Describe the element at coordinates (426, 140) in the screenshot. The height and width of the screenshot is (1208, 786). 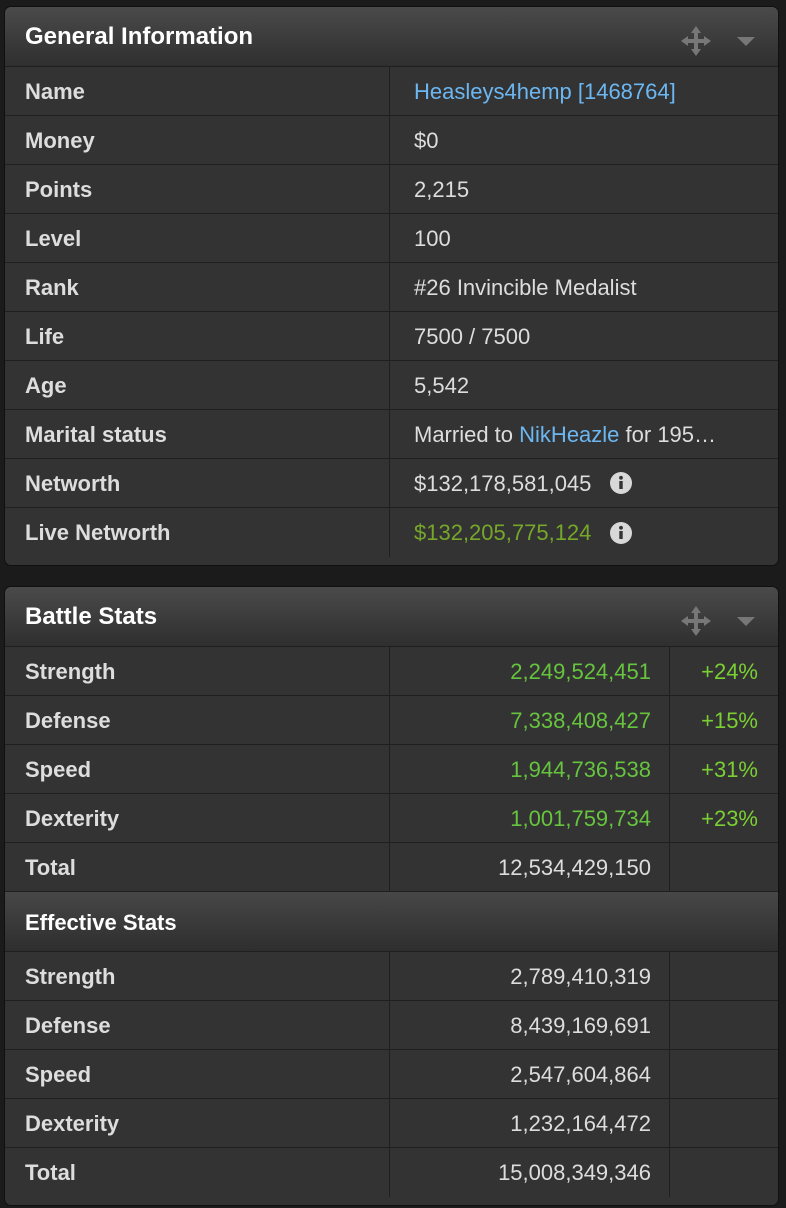
I see `money-value: $0` at that location.